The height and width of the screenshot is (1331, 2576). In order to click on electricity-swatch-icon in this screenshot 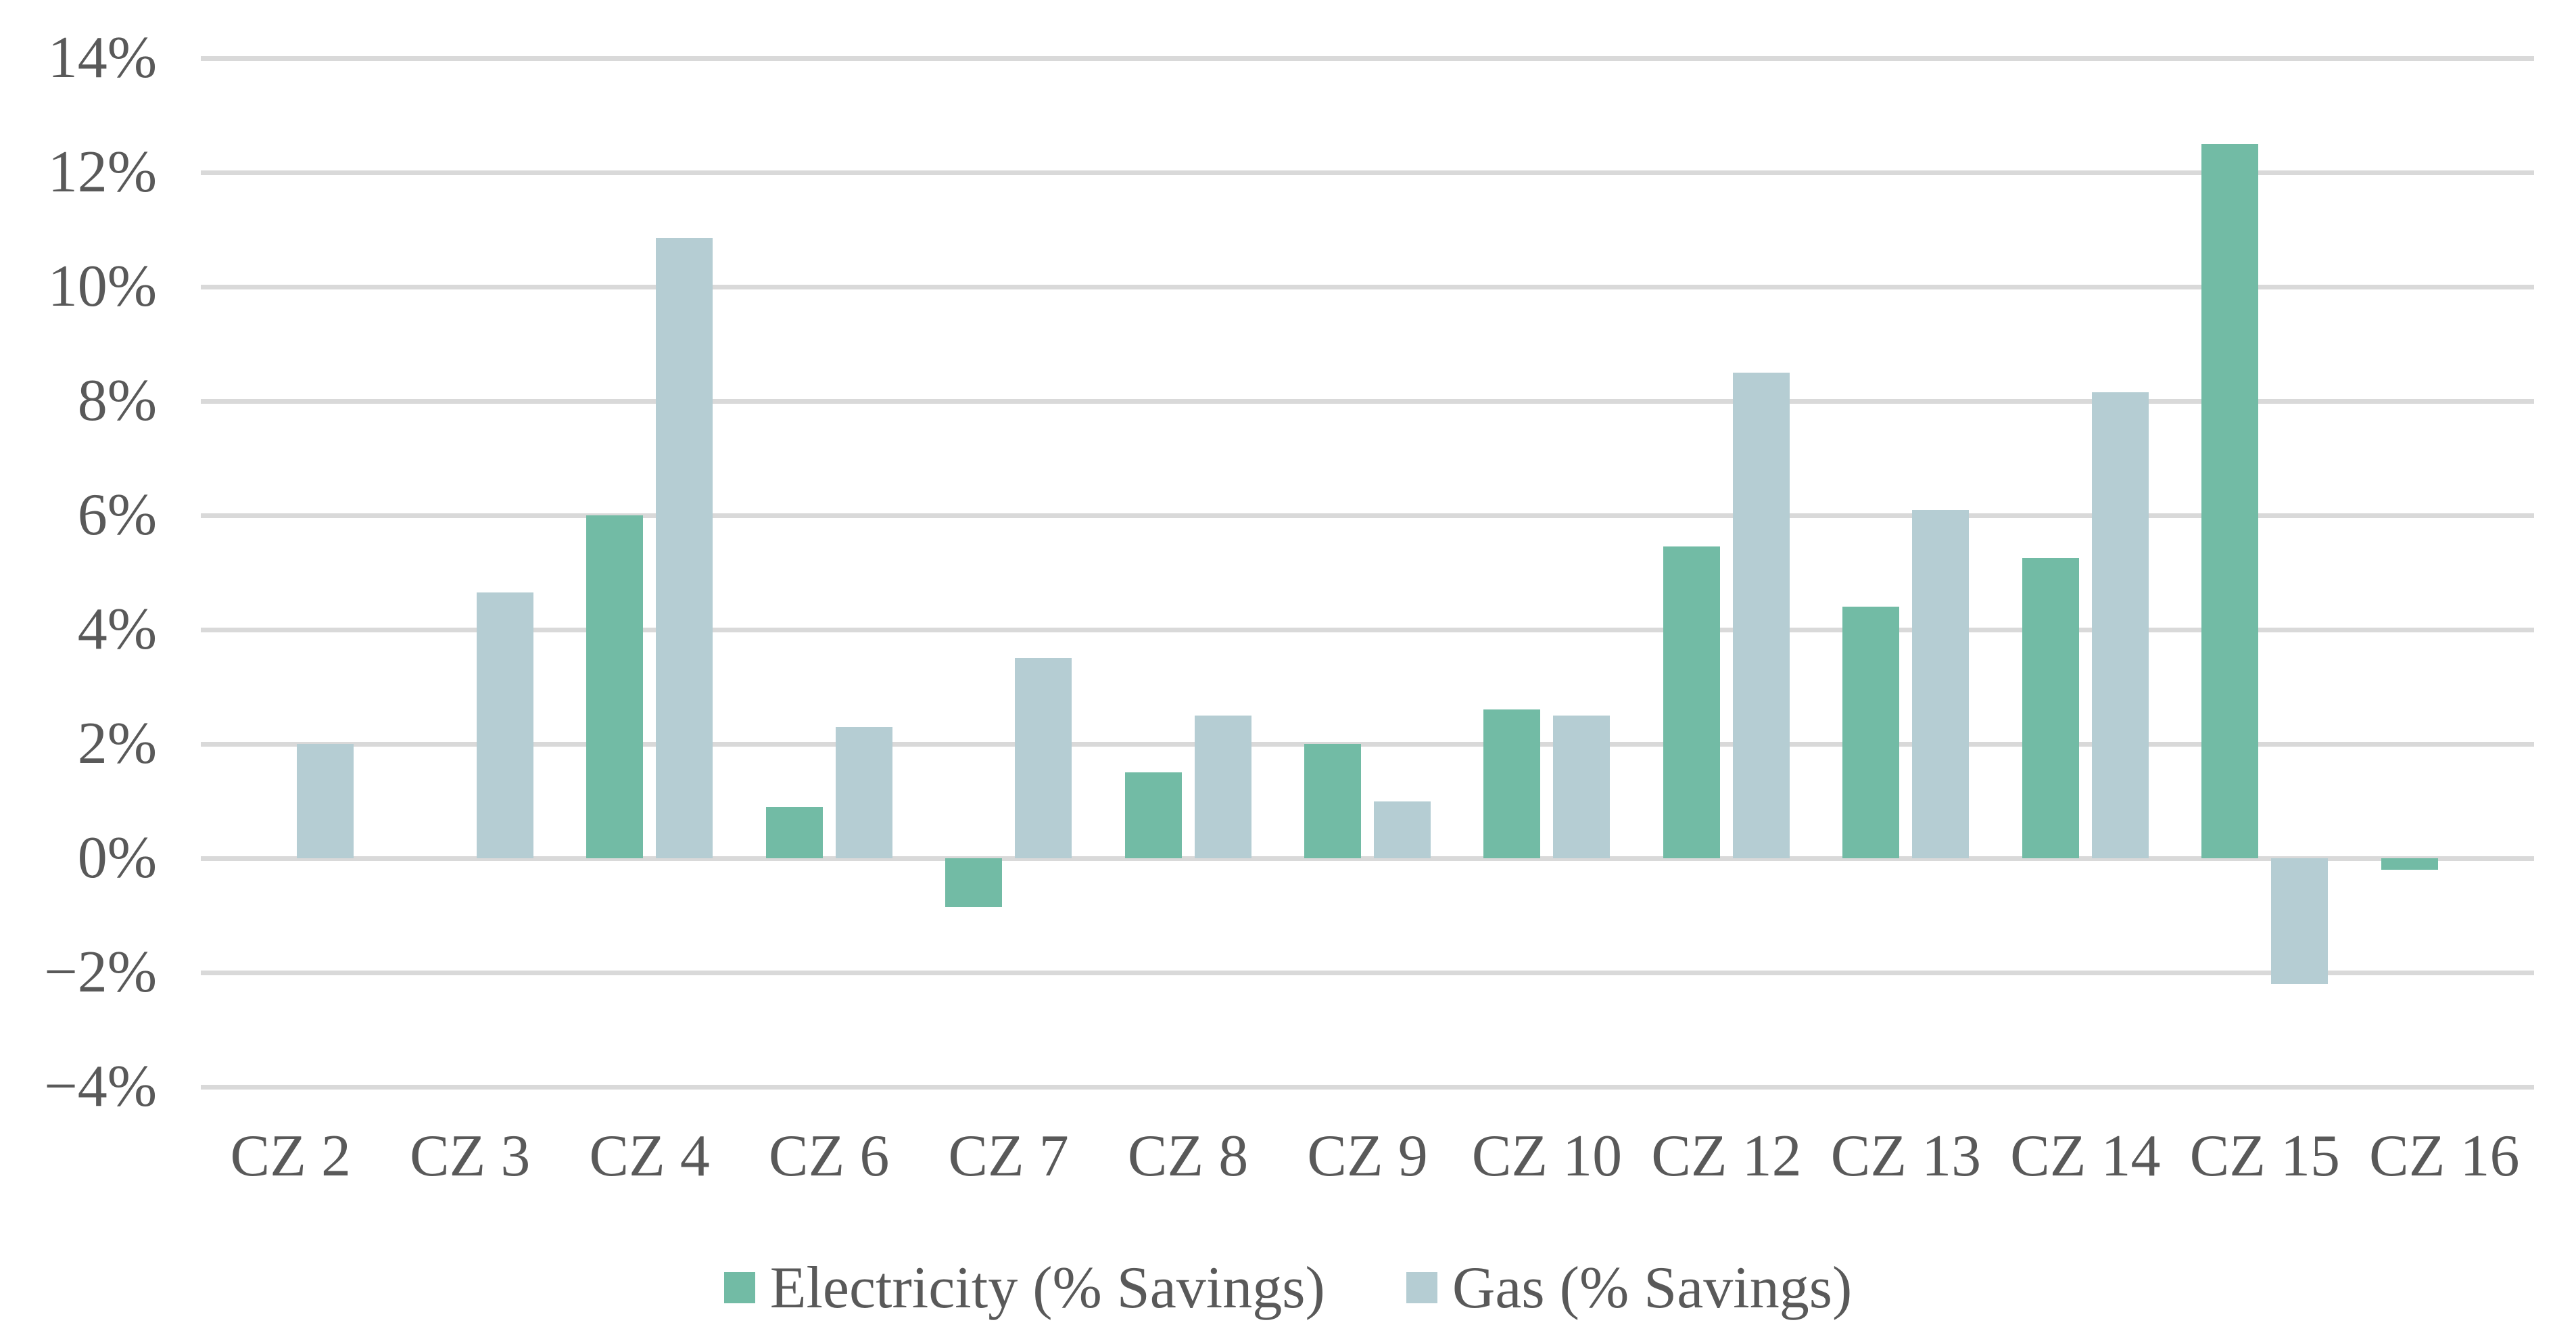, I will do `click(739, 1287)`.